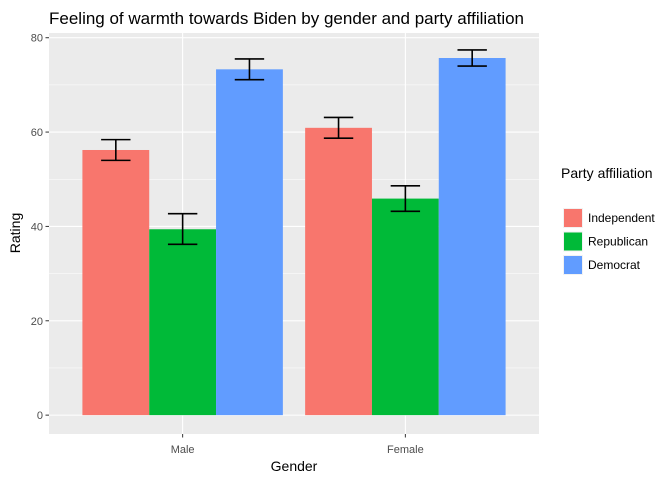 The width and height of the screenshot is (672, 485). What do you see at coordinates (405, 450) in the screenshot?
I see `x-tick-label: Female` at bounding box center [405, 450].